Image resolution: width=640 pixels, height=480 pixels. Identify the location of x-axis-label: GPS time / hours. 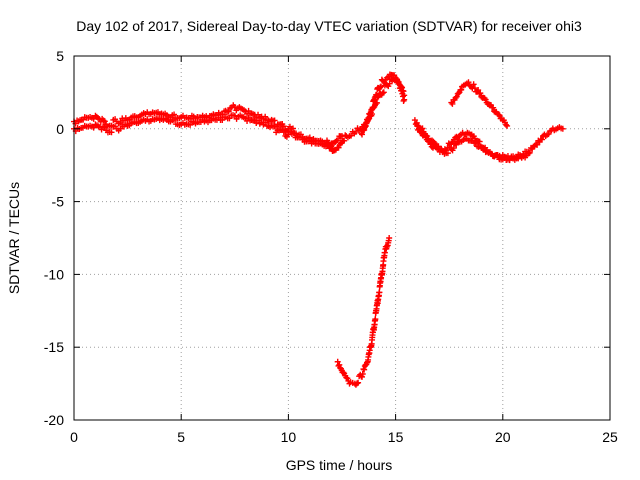
(339, 465).